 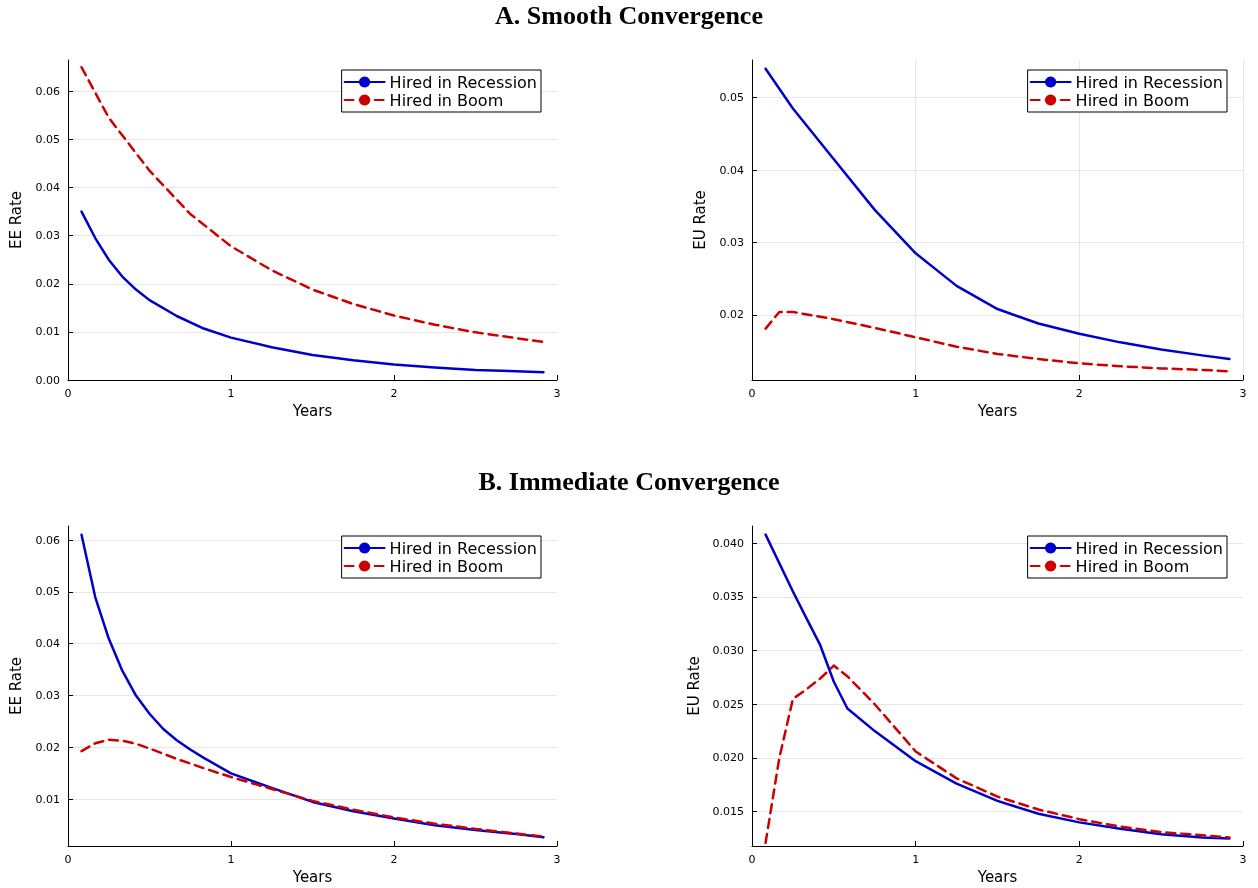 I want to click on y-tick-label: 0.025, so click(x=728, y=704).